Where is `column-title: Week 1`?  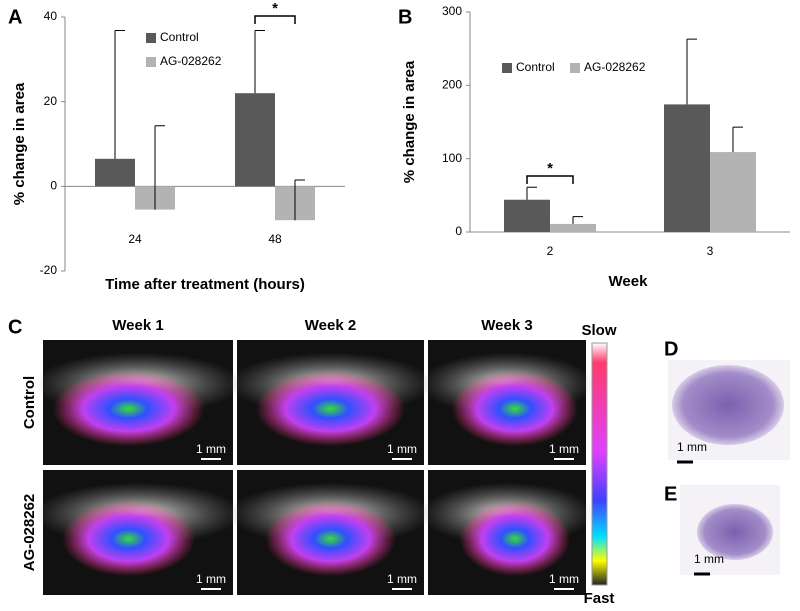 column-title: Week 1 is located at coordinates (137, 325).